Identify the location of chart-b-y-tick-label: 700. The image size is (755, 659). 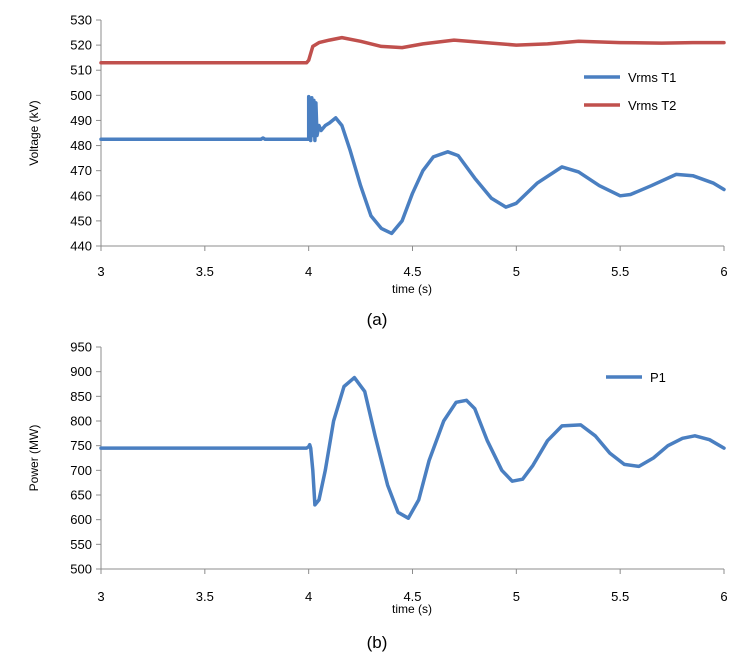
(81, 470).